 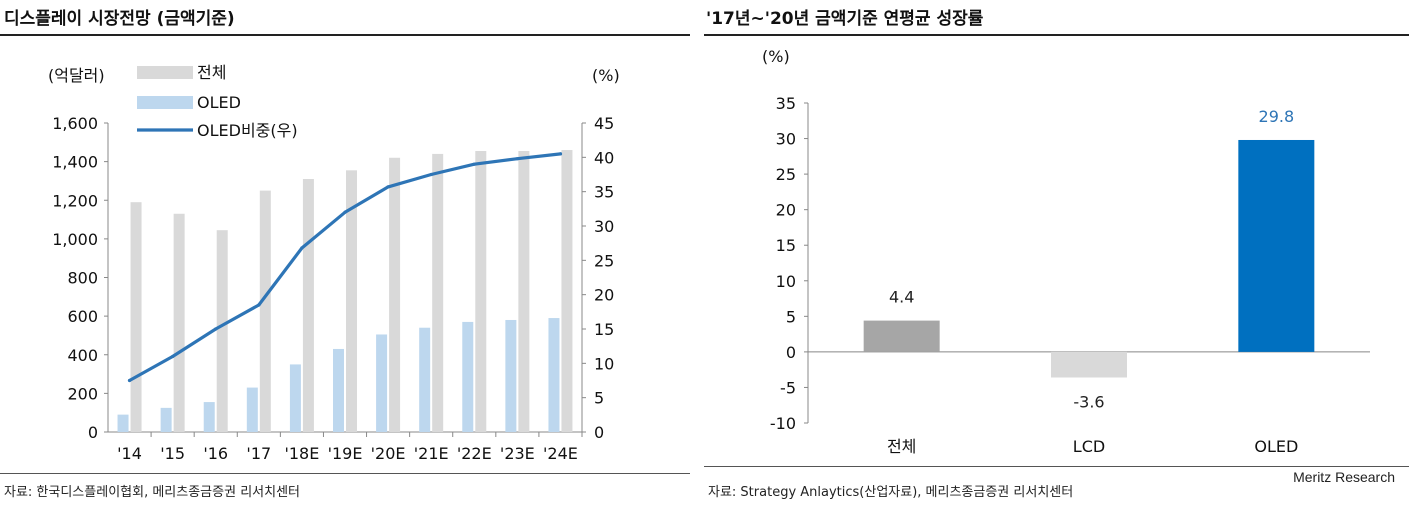 I want to click on right-y-tick-label: 0, so click(x=599, y=432).